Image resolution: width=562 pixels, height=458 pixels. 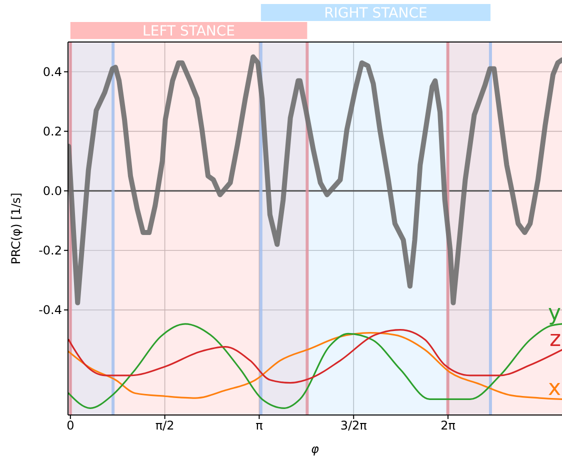 What do you see at coordinates (353, 425) in the screenshot?
I see `x-tick-label: 3/2π` at bounding box center [353, 425].